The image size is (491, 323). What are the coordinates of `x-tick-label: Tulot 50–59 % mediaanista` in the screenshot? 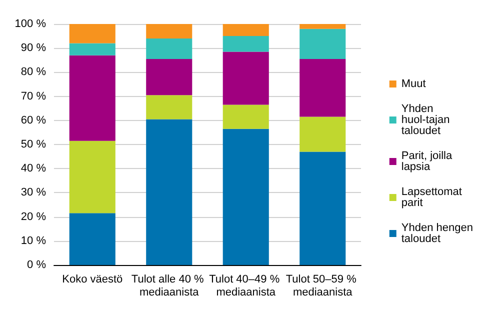 It's located at (323, 286).